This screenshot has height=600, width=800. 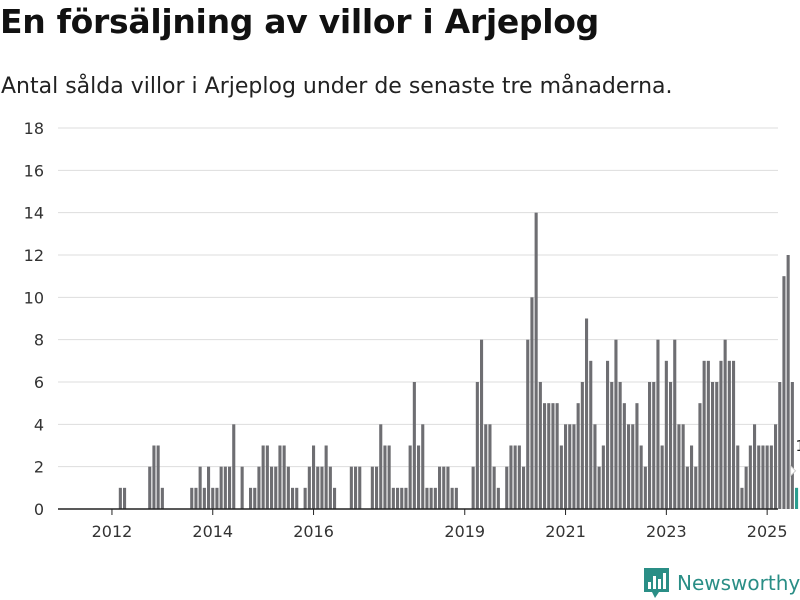 I want to click on y-tick-label: 4, so click(x=39, y=424).